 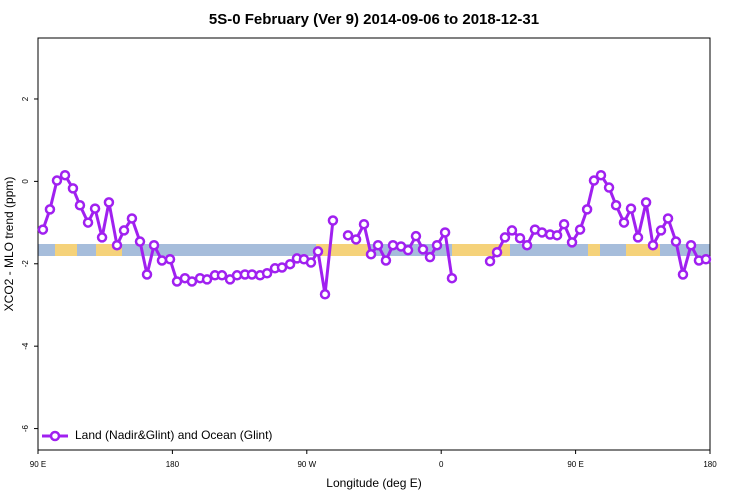 I want to click on x-tick-label: 0, so click(x=441, y=464).